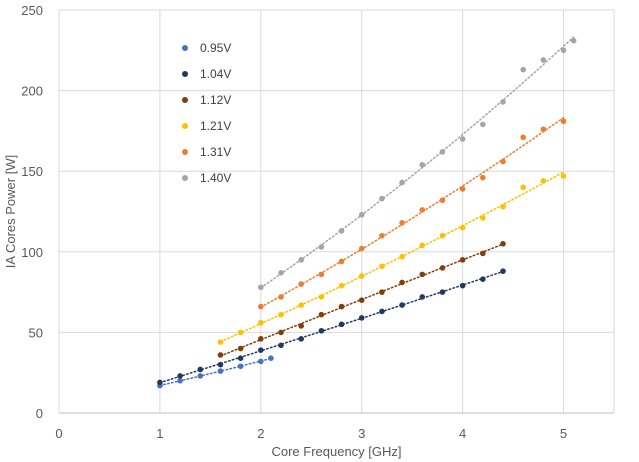  I want to click on legend-label: 1.12V, so click(215, 100).